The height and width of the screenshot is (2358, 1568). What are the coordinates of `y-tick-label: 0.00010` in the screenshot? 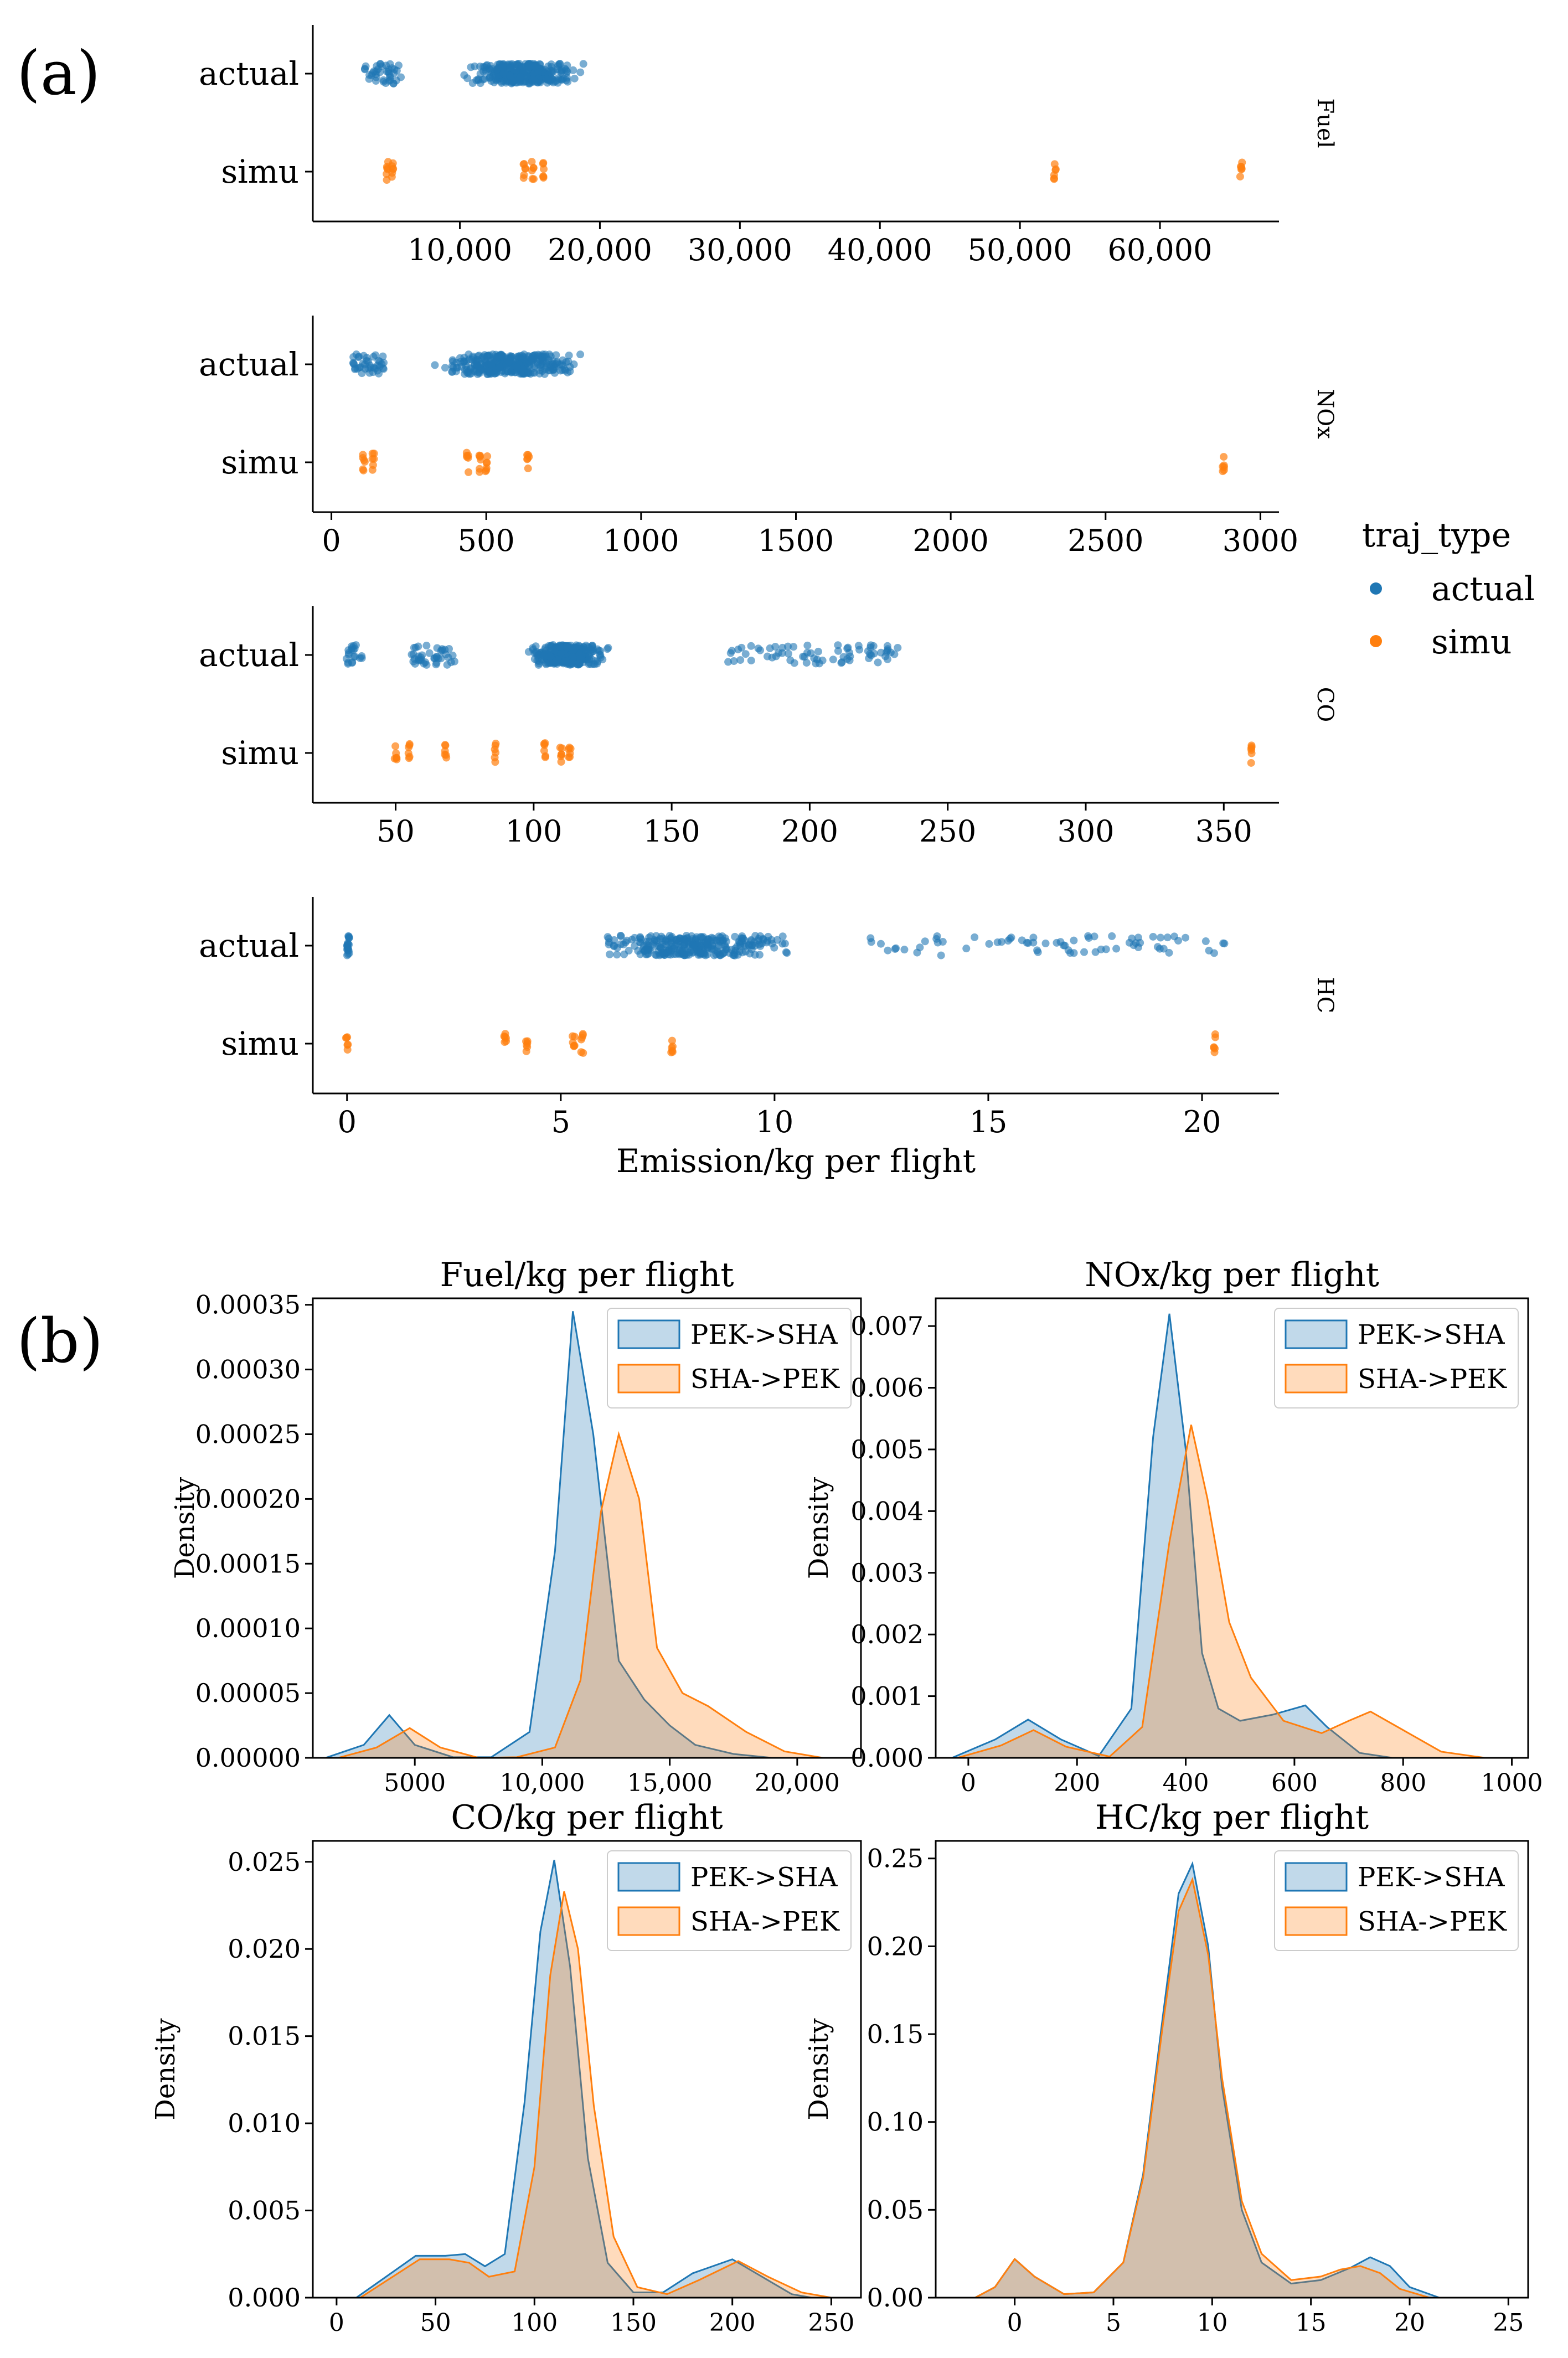 It's located at (248, 1628).